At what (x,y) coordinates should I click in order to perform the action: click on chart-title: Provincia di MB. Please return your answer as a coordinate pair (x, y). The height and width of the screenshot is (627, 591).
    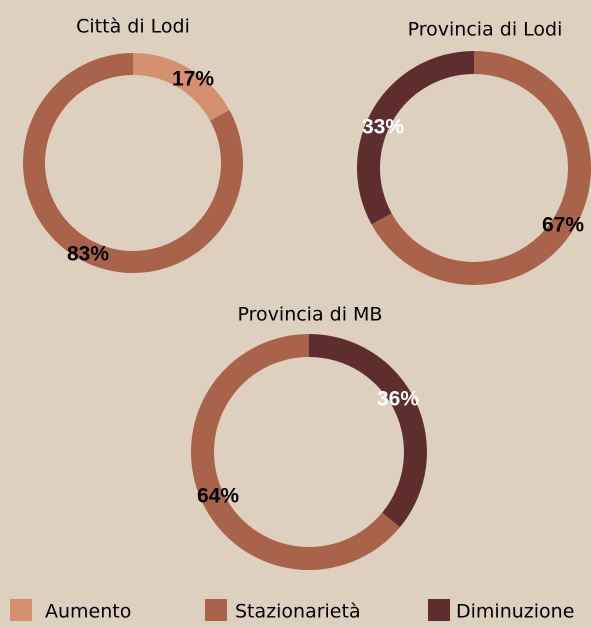
    Looking at the image, I should click on (310, 315).